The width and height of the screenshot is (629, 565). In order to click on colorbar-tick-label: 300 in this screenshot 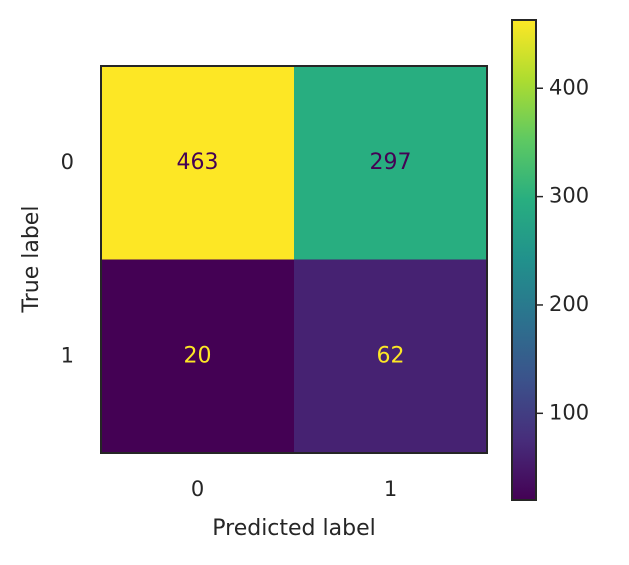, I will do `click(569, 196)`.